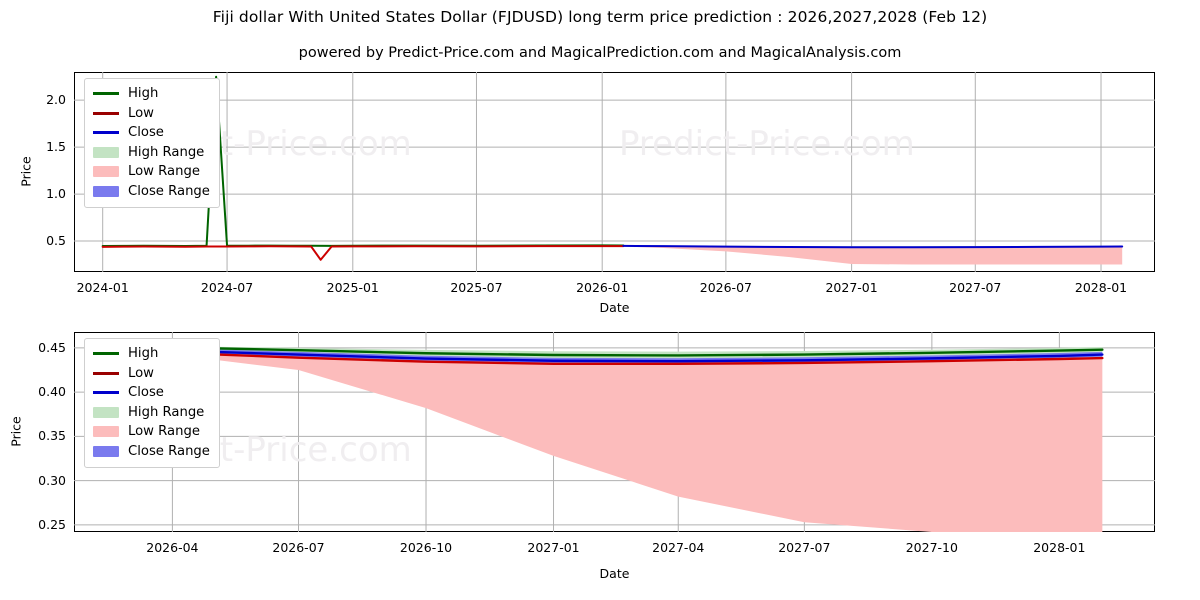  Describe the element at coordinates (227, 287) in the screenshot. I see `top-x-tick-label: 2024-07` at that location.